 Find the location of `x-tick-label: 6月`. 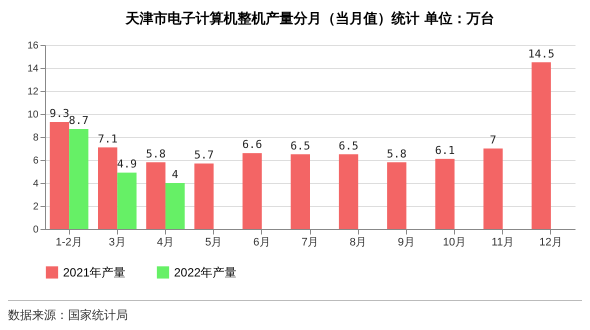

x-tick-label: 6月 is located at coordinates (261, 242).